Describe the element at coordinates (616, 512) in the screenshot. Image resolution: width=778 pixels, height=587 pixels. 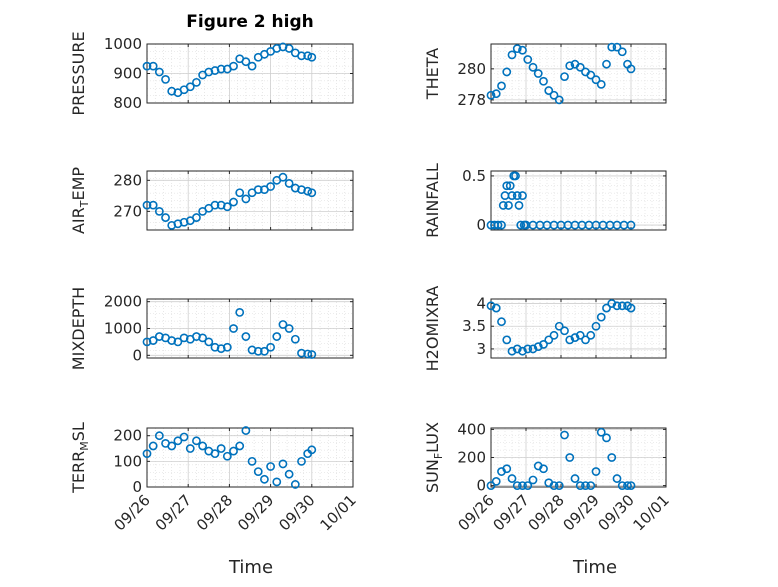
I see `x-tick-label: 09/30` at that location.